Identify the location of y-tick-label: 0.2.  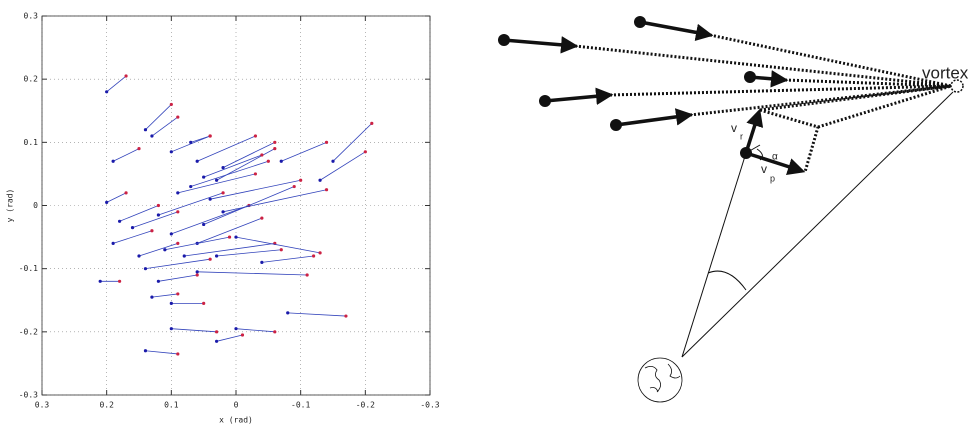
(31, 79).